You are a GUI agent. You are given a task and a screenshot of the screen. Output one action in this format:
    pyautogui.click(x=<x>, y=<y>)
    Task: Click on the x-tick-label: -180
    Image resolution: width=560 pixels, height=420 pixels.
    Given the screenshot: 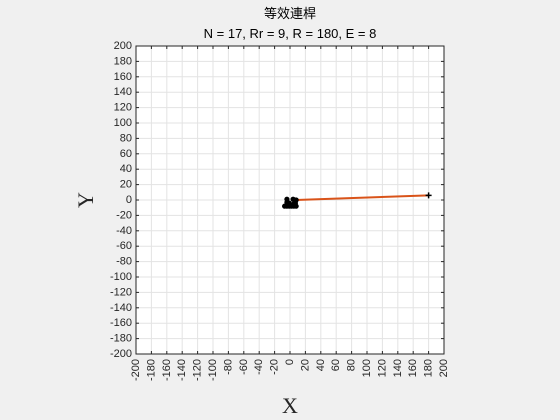 What is the action you would take?
    pyautogui.click(x=151, y=370)
    